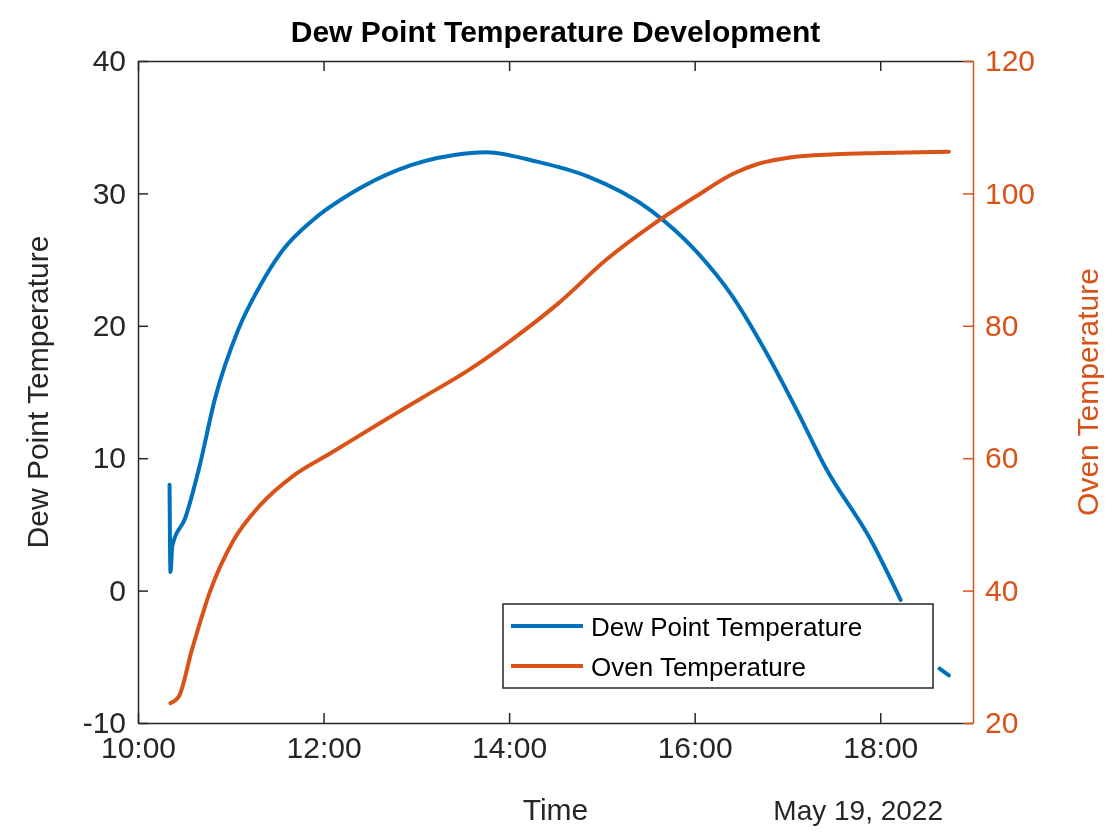 Image resolution: width=1120 pixels, height=832 pixels. What do you see at coordinates (1002, 590) in the screenshot?
I see `y2-tick-label: 40` at bounding box center [1002, 590].